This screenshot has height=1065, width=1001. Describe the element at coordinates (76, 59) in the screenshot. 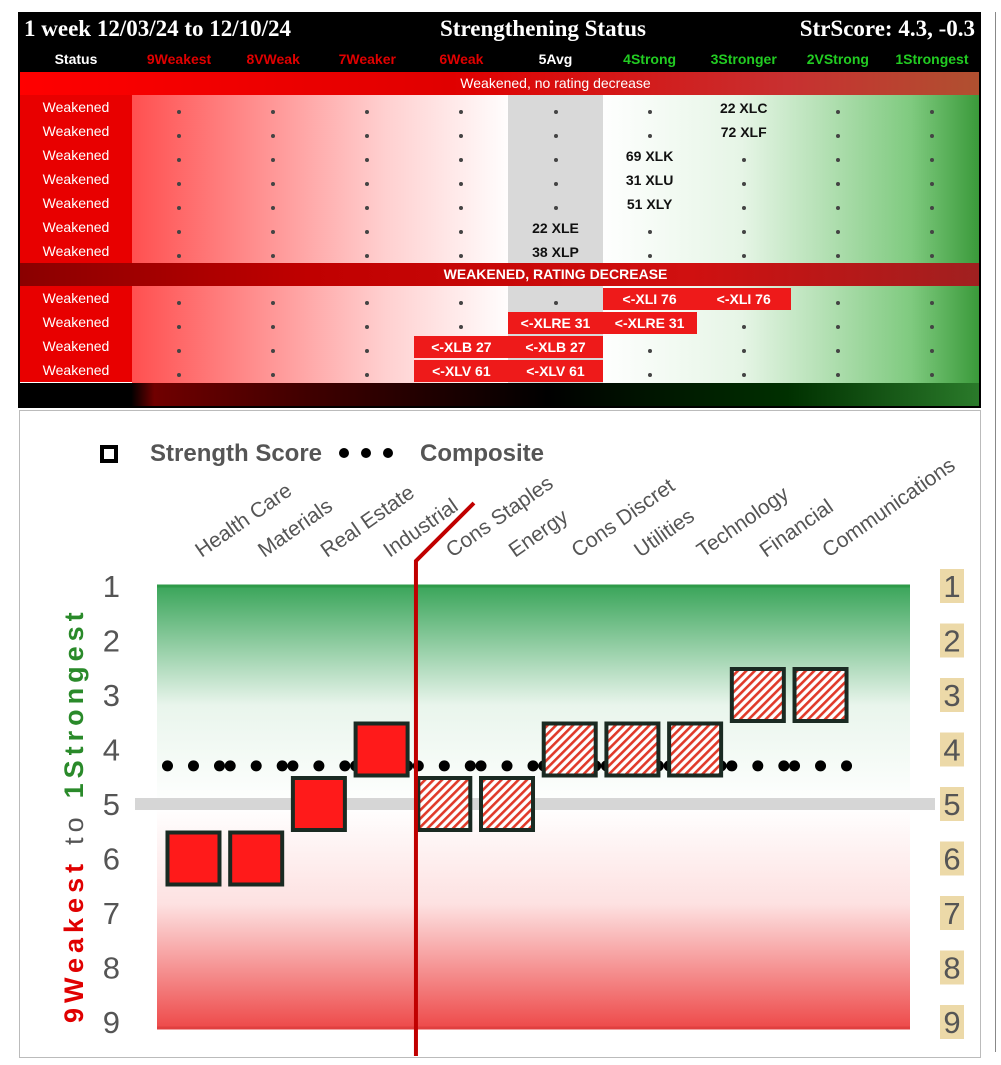

I see `status-header: Status` at that location.